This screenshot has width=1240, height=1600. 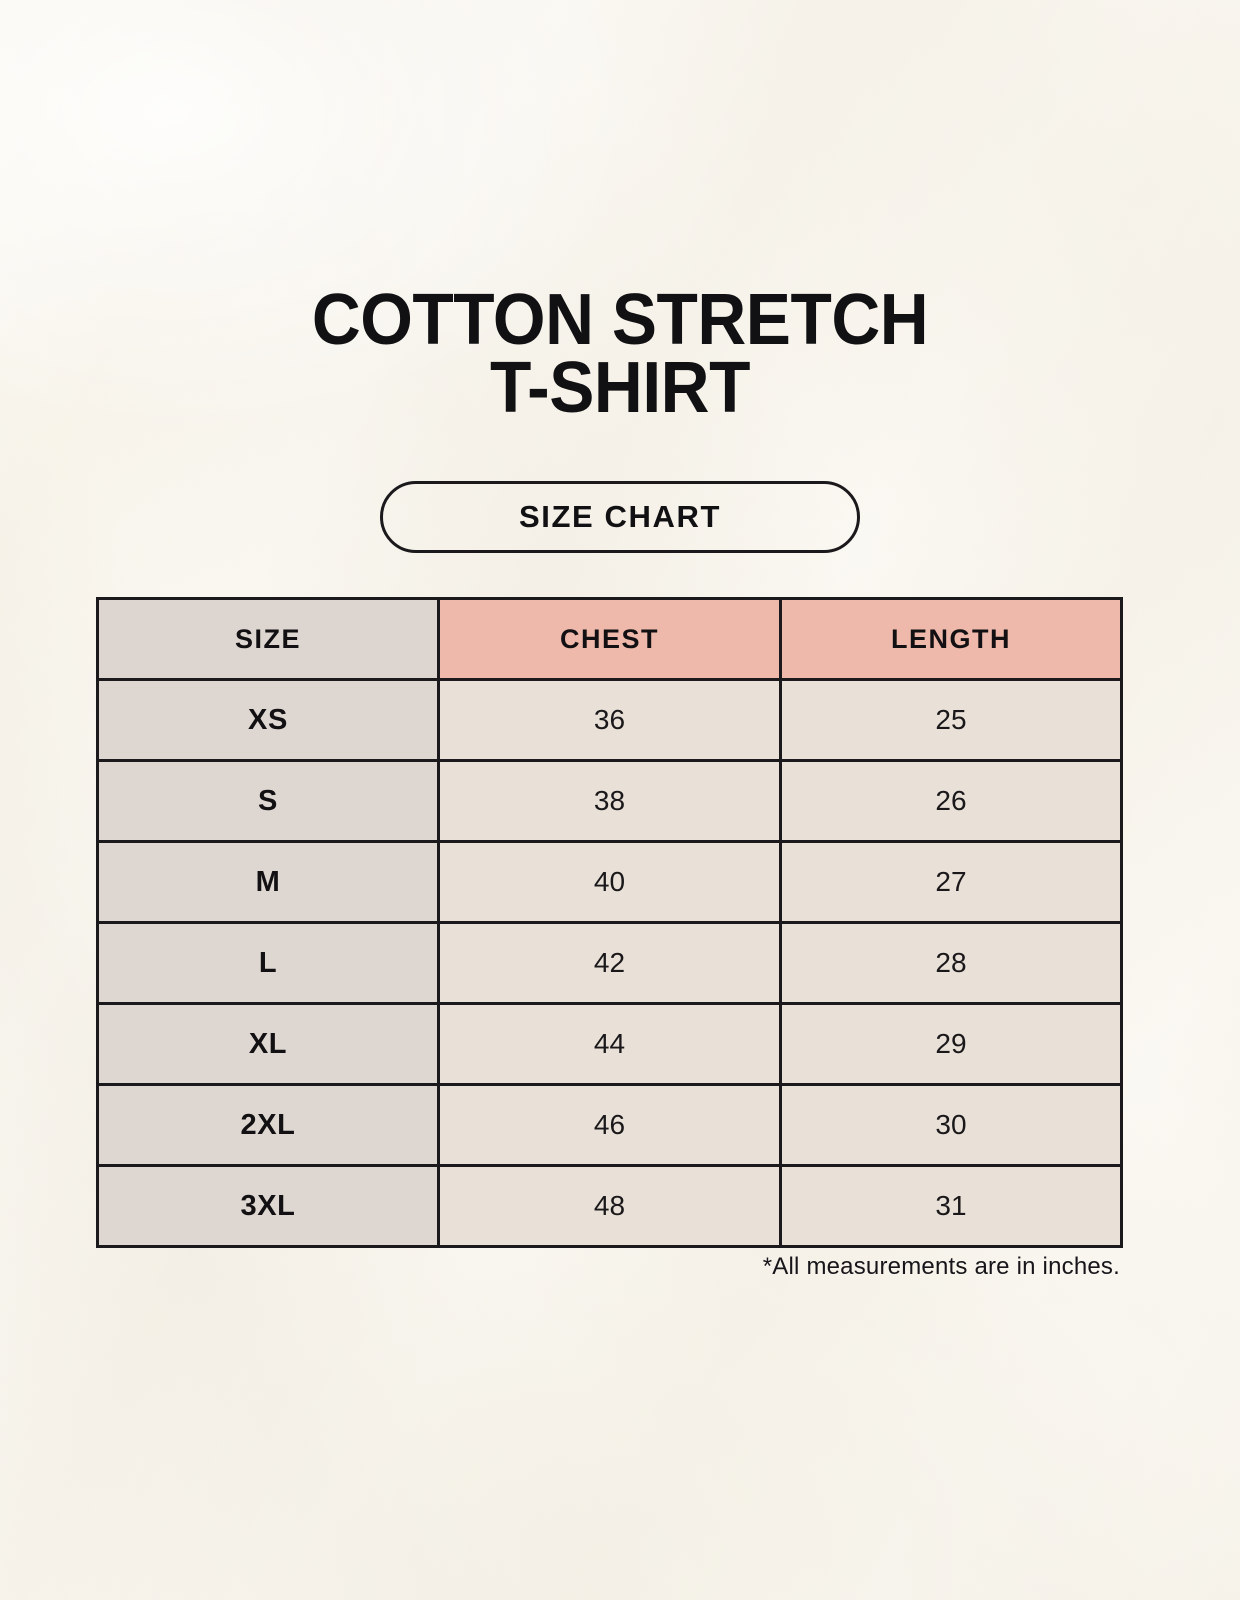 I want to click on column-header-chest: CHEST, so click(x=609, y=639).